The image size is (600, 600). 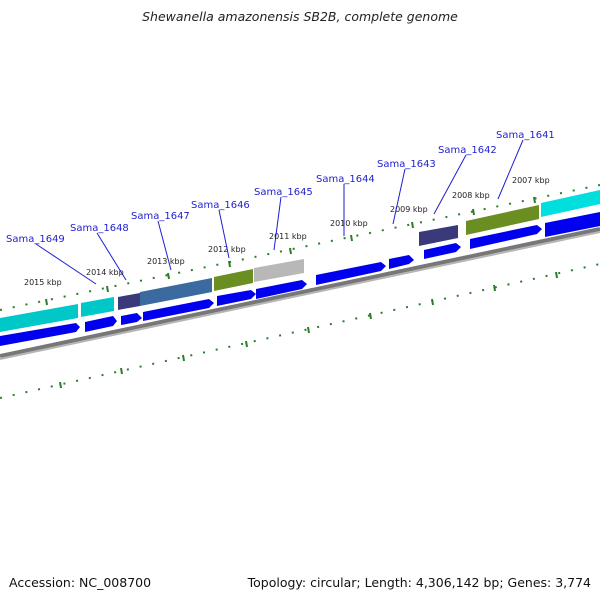 I want to click on gene-label-sama-1643: Sama_1643, so click(x=406, y=164).